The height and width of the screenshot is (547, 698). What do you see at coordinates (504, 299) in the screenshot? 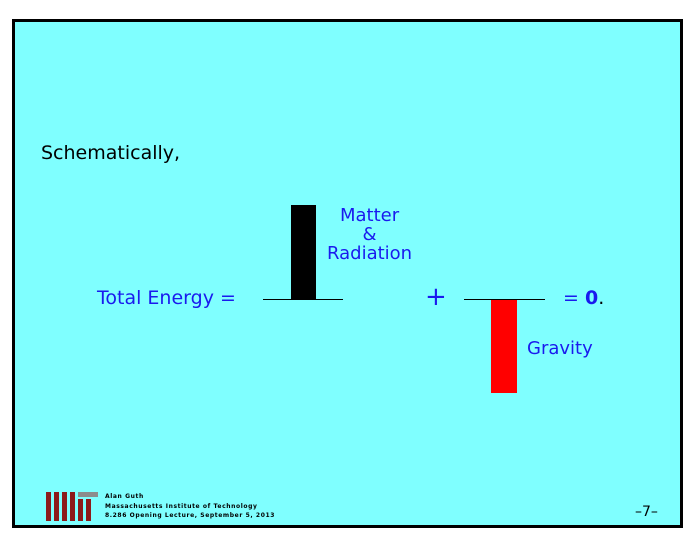
I see `gravity-baseline` at bounding box center [504, 299].